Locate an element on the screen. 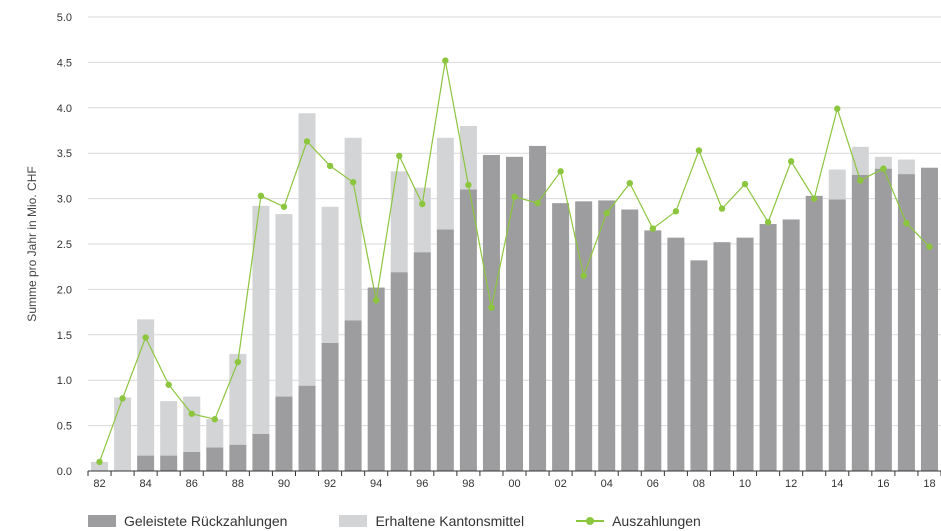 Image resolution: width=941 pixels, height=531 pixels. y-axis-label: Summe pro Jahr in Mio. CHF is located at coordinates (32, 243).